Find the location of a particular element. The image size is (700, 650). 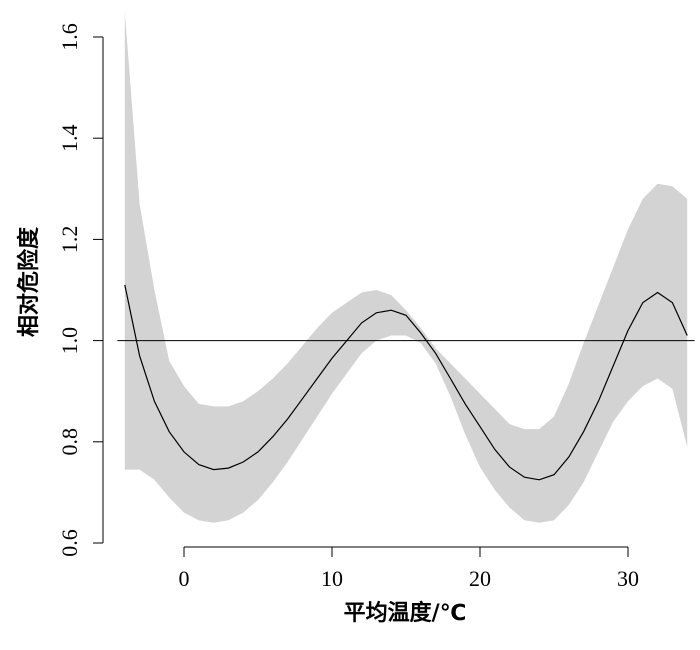

y-axis-title: 相对危险度 is located at coordinates (29, 281).